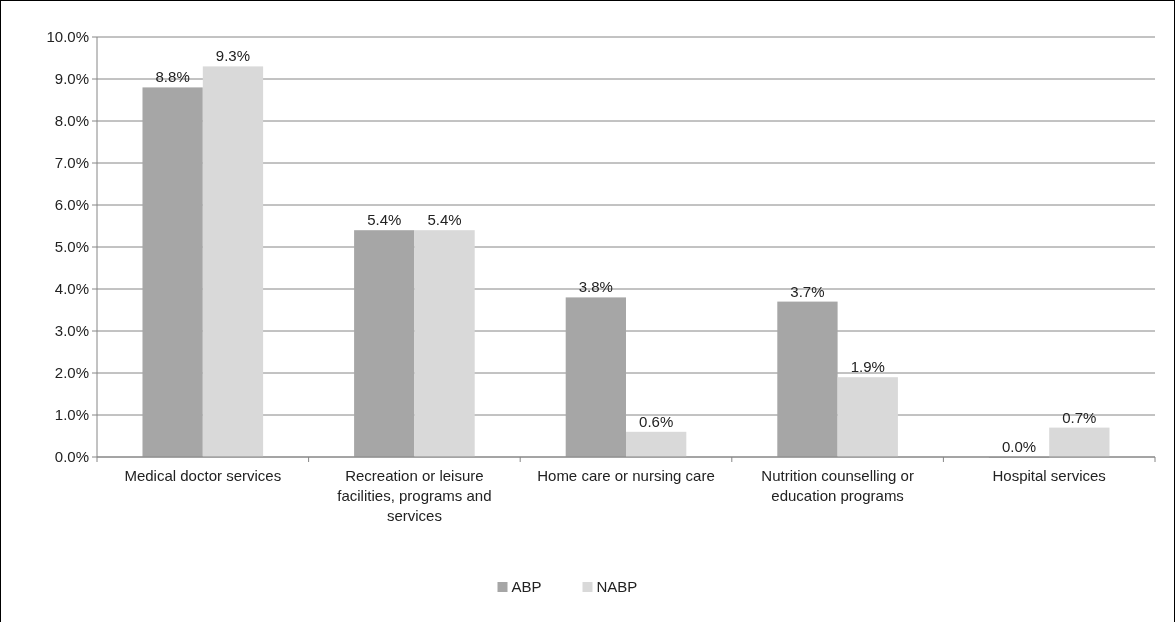  Describe the element at coordinates (233, 56) in the screenshot. I see `data-label: 9.3%` at that location.